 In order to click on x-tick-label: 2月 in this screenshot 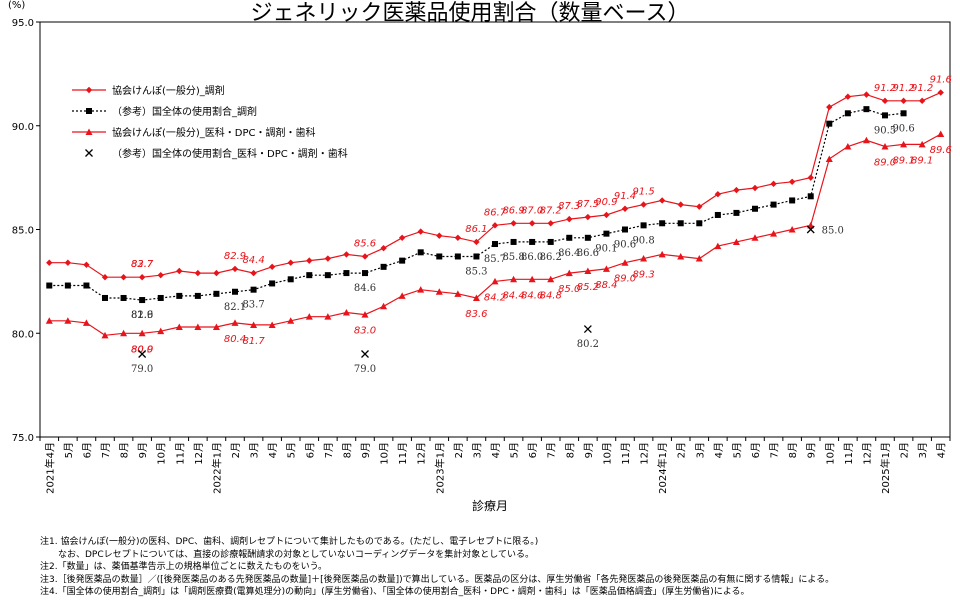, I will do `click(905, 450)`.